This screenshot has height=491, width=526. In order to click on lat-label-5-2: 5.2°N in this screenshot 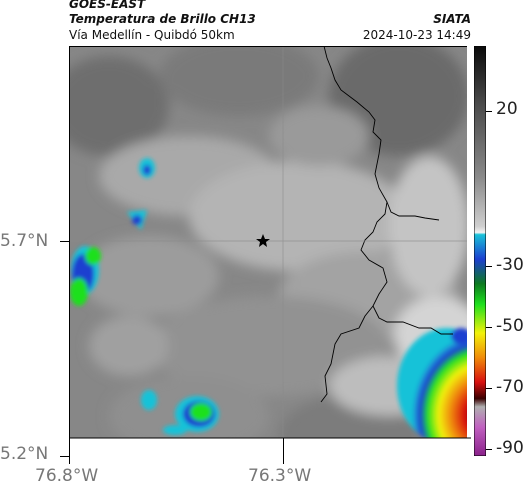, I will do `click(24, 454)`.